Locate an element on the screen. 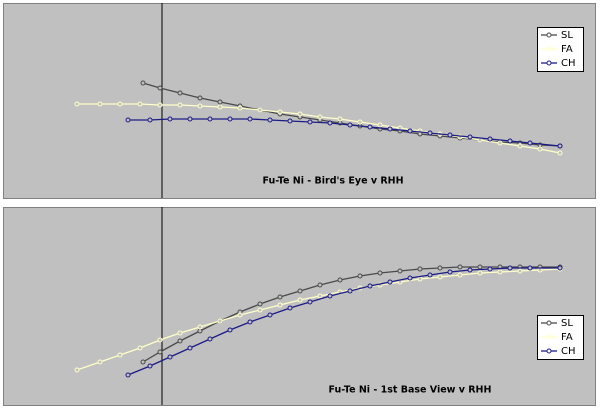 This screenshot has width=600, height=410. chart-title: Fu-Te Ni - 1st Base View v RHH is located at coordinates (410, 390).